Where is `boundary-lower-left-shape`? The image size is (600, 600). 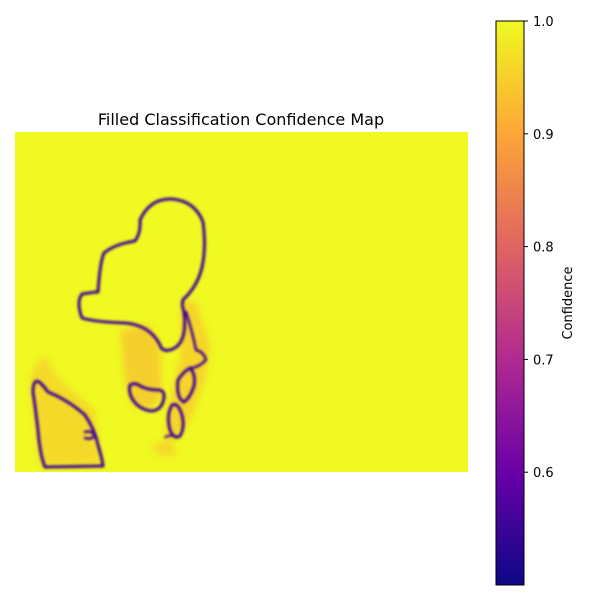
boundary-lower-left-shape is located at coordinates (68, 424).